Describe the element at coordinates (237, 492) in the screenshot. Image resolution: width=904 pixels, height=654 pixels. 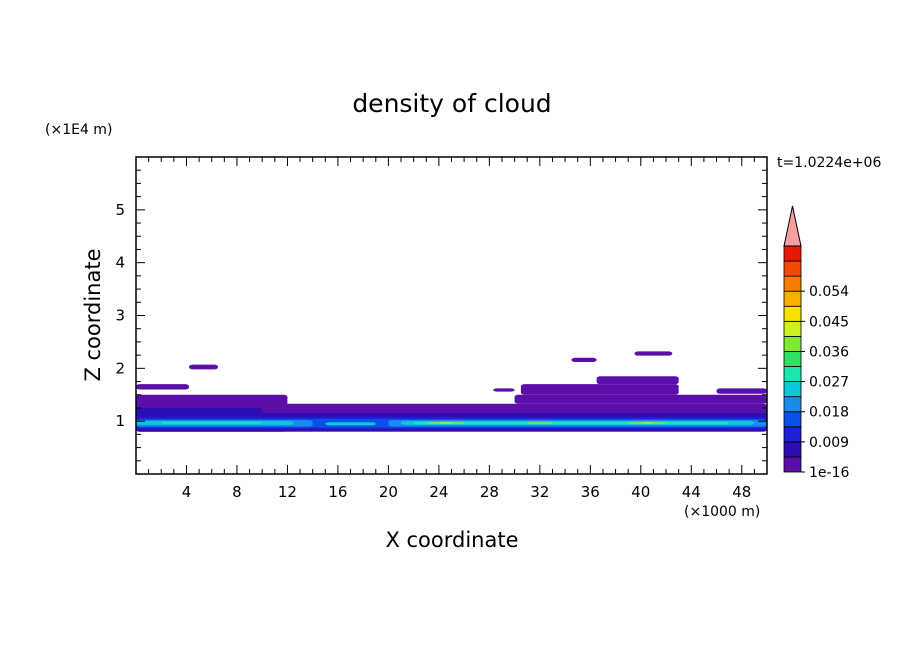
I see `x-tick-label: 8` at that location.